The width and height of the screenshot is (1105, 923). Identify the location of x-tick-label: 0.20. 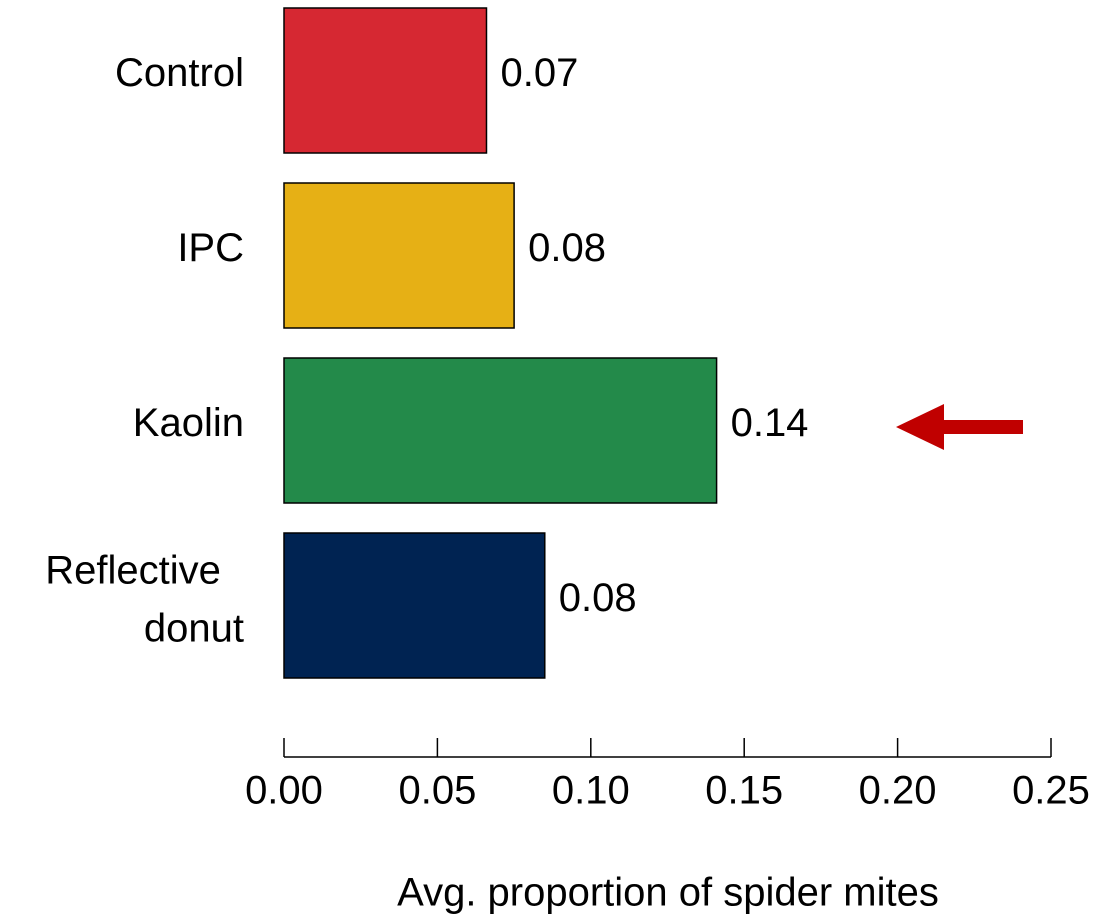
(898, 791).